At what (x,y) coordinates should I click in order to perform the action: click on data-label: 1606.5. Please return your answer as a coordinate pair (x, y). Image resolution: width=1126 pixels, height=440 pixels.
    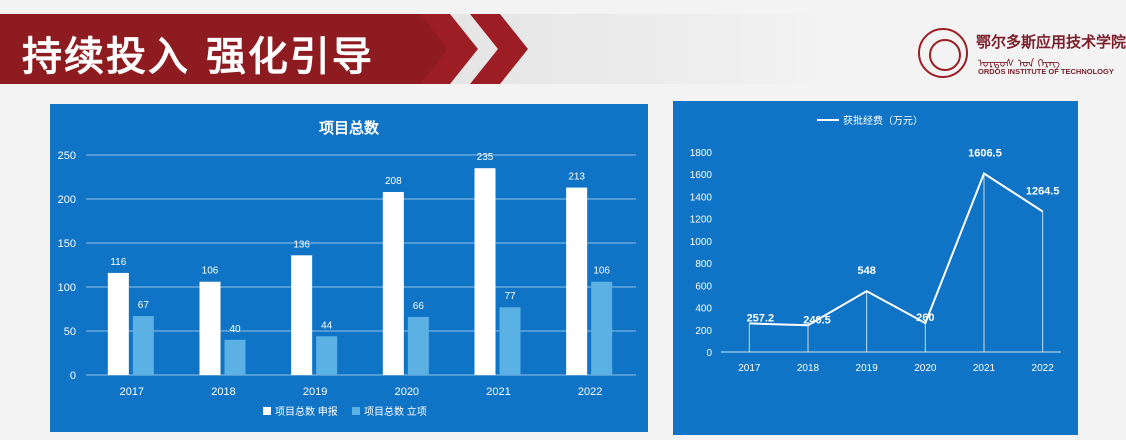
    Looking at the image, I should click on (985, 154).